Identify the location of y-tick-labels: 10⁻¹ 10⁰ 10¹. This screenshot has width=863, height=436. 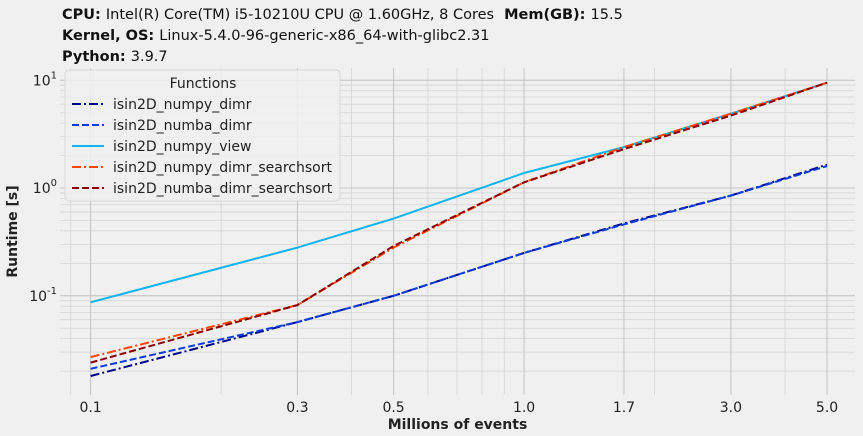
(43, 187).